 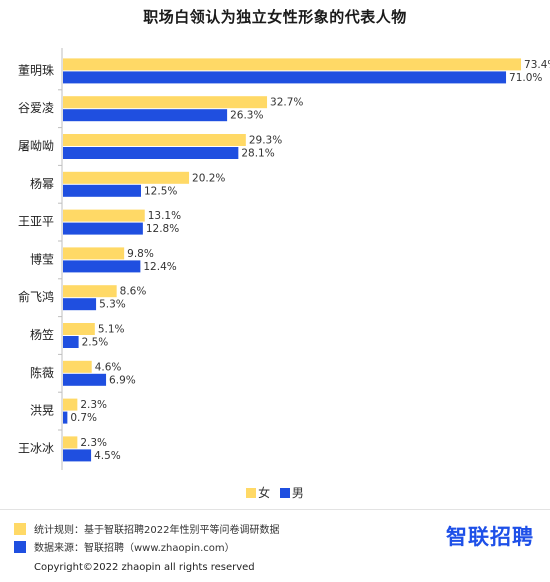 What do you see at coordinates (257, 154) in the screenshot?
I see `data-label-male: 28.1%` at bounding box center [257, 154].